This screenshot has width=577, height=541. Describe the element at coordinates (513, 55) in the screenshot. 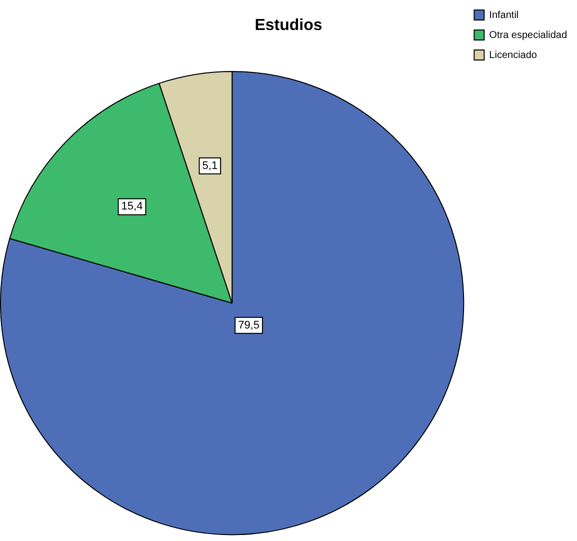

I see `legend-label: Licenciado` at that location.